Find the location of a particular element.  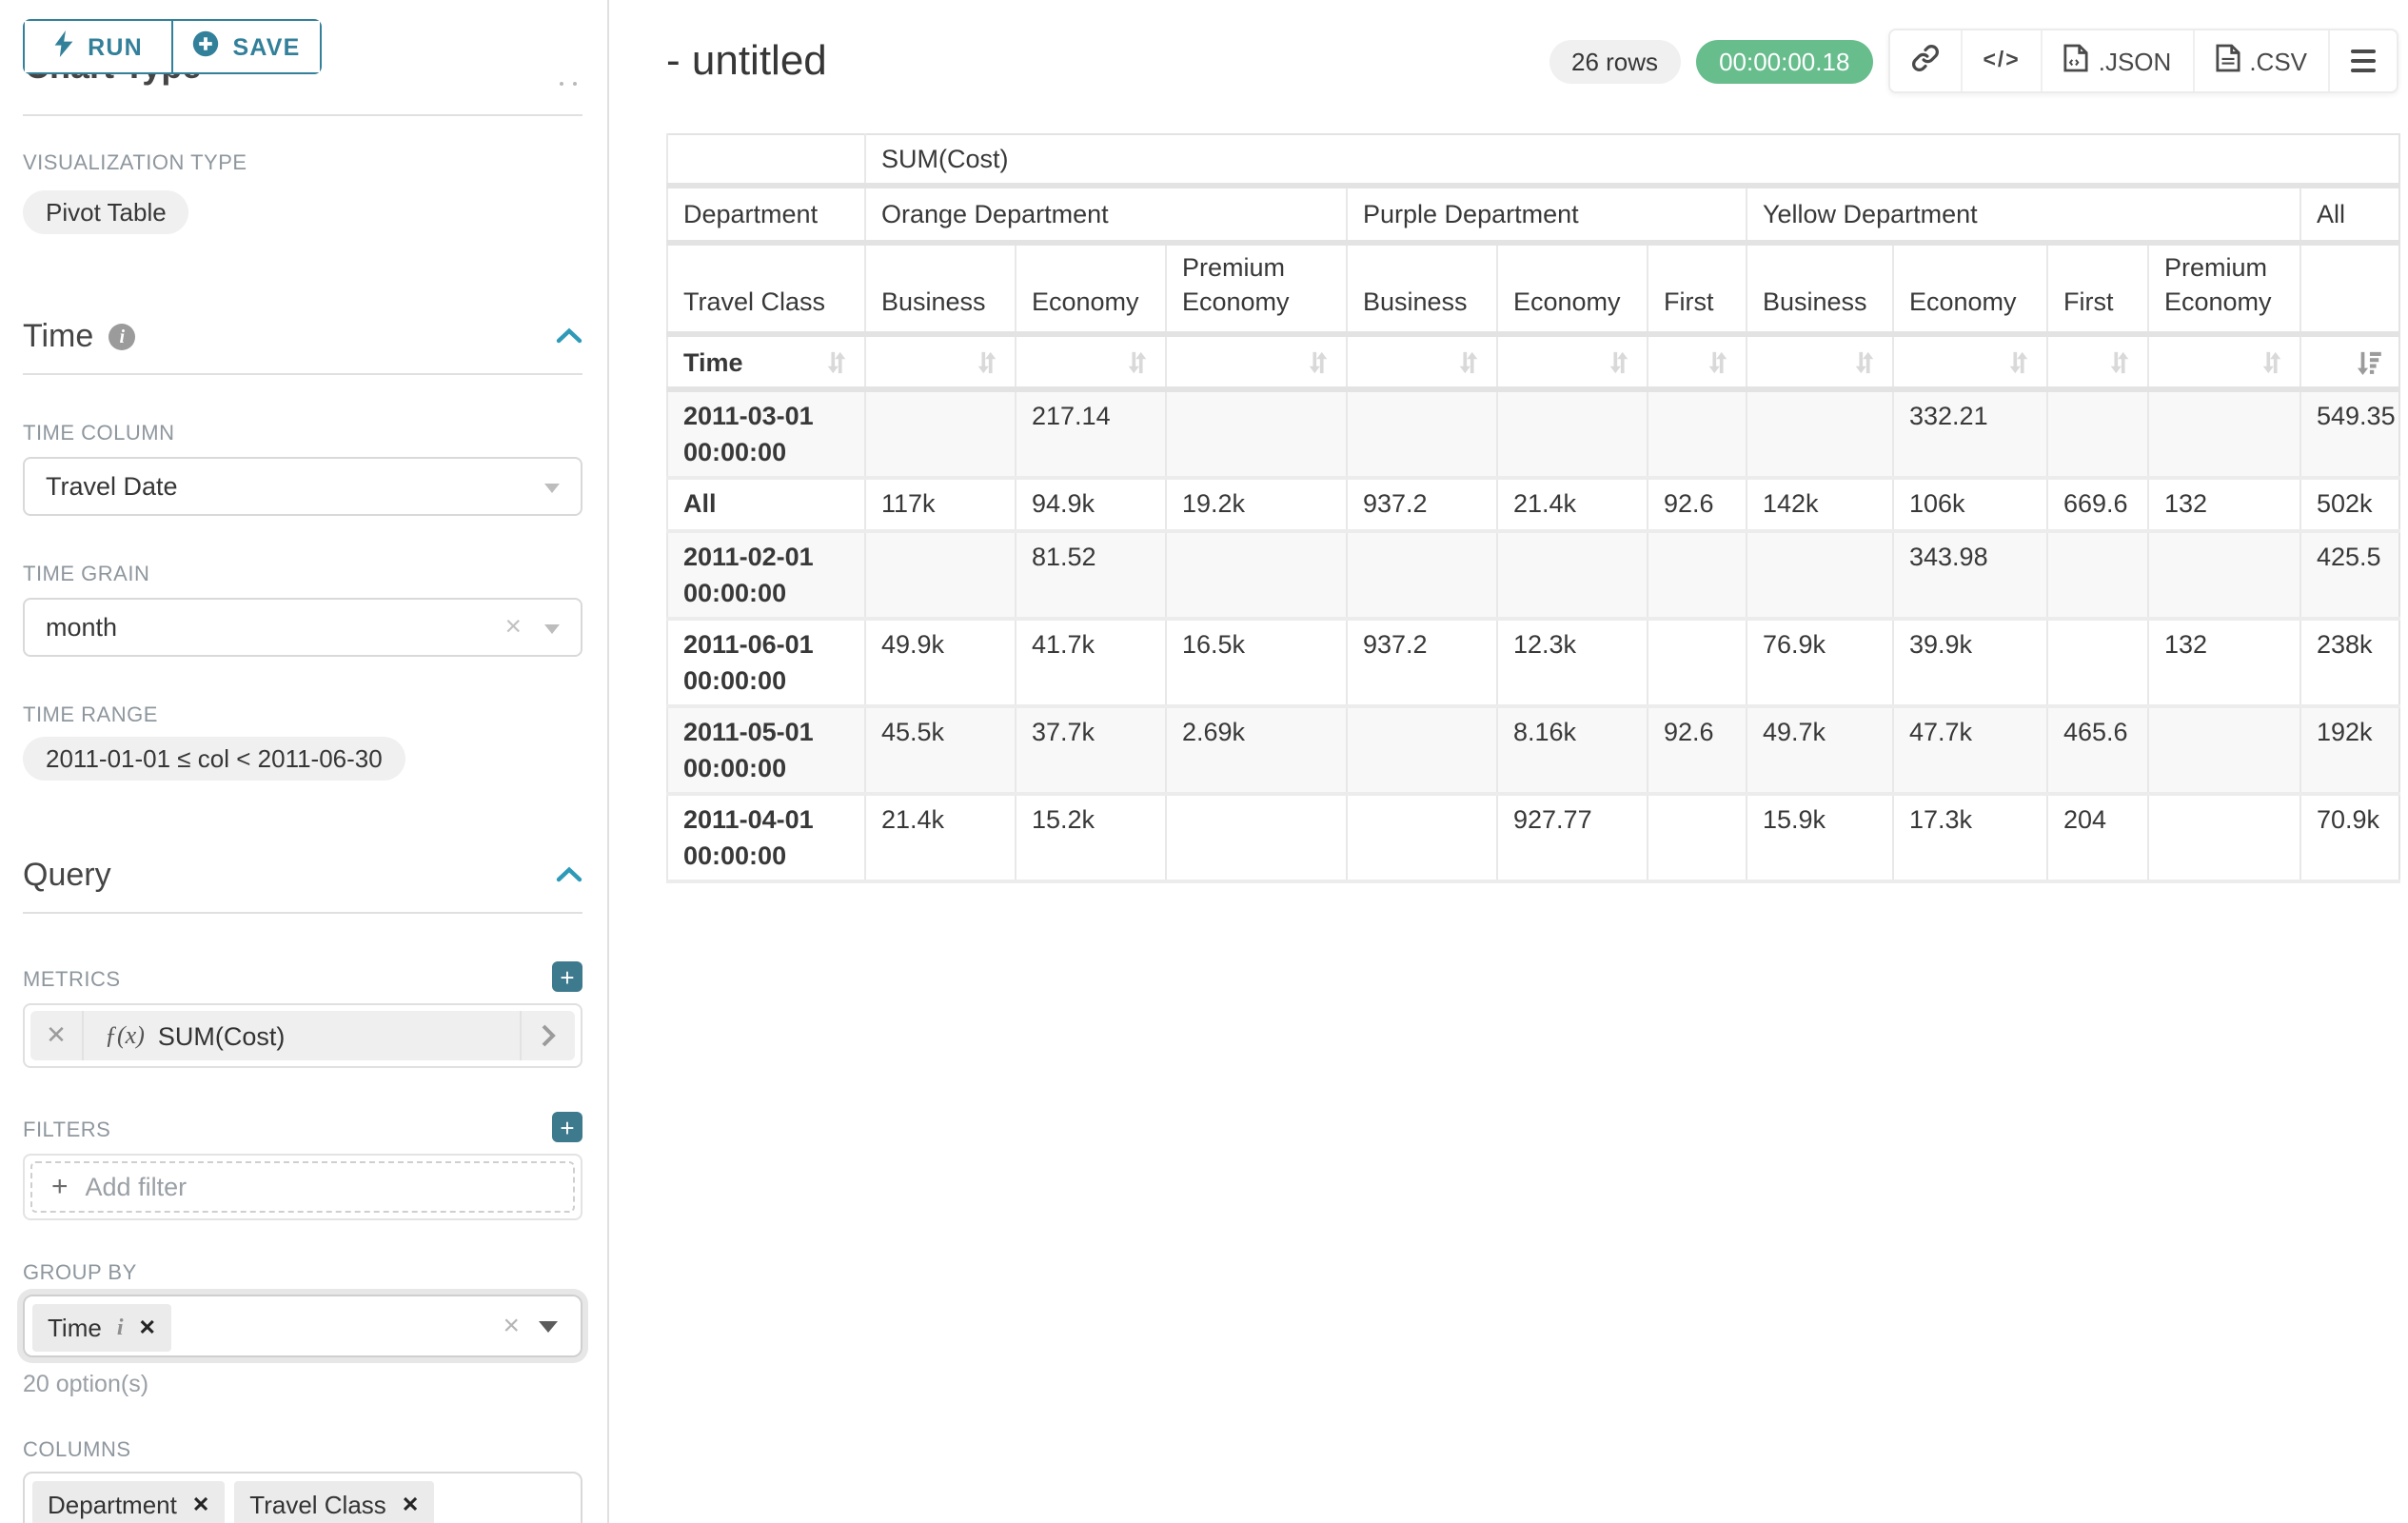

run-button-label: RUN is located at coordinates (115, 47).